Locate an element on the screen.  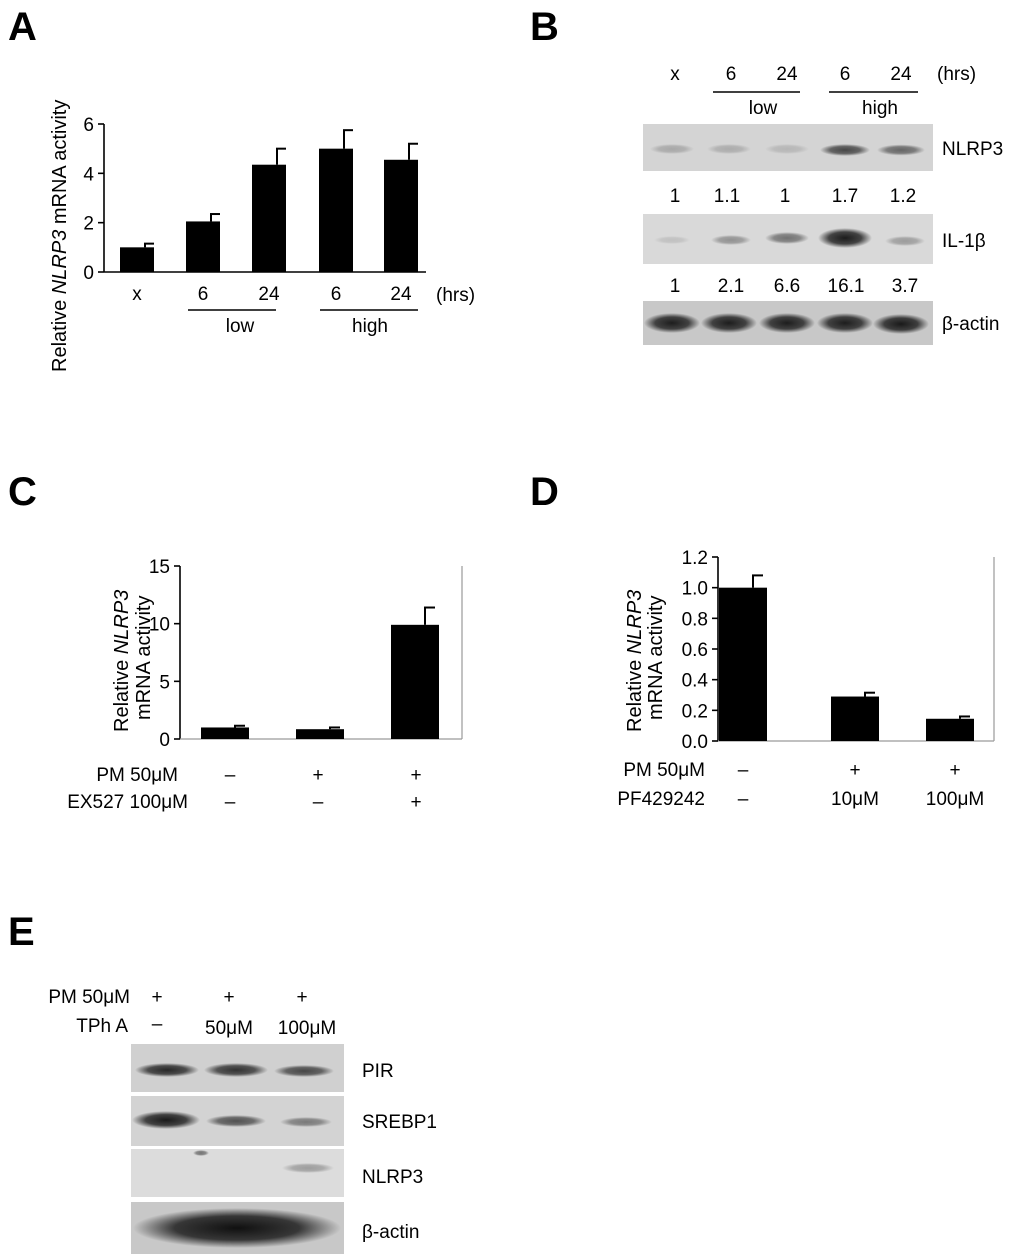
panel-b-blot-label-1: NLRP3 is located at coordinates (972, 149).